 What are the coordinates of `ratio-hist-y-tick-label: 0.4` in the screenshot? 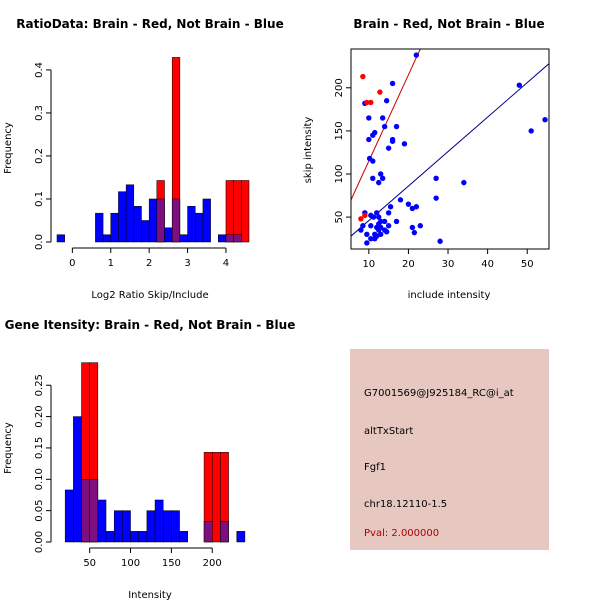 It's located at (39, 70).